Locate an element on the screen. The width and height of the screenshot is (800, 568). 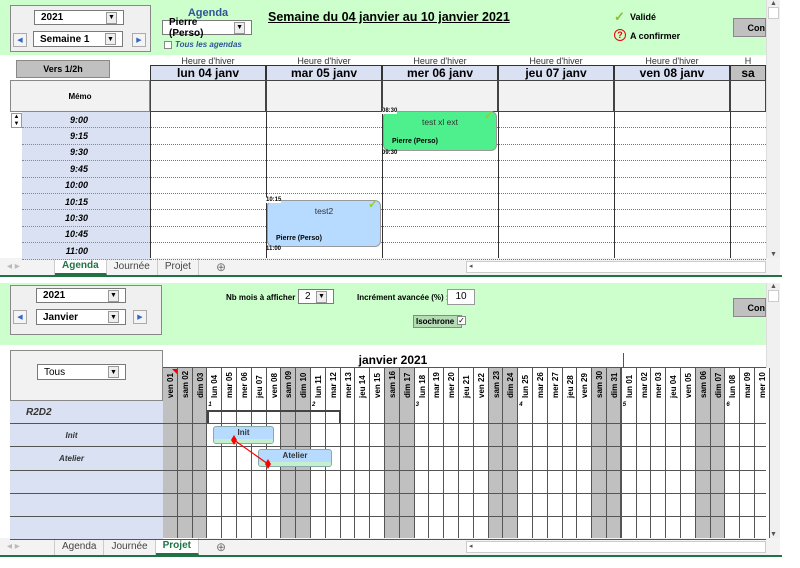
event-start-time: 08:30 is located at coordinates (390, 111).